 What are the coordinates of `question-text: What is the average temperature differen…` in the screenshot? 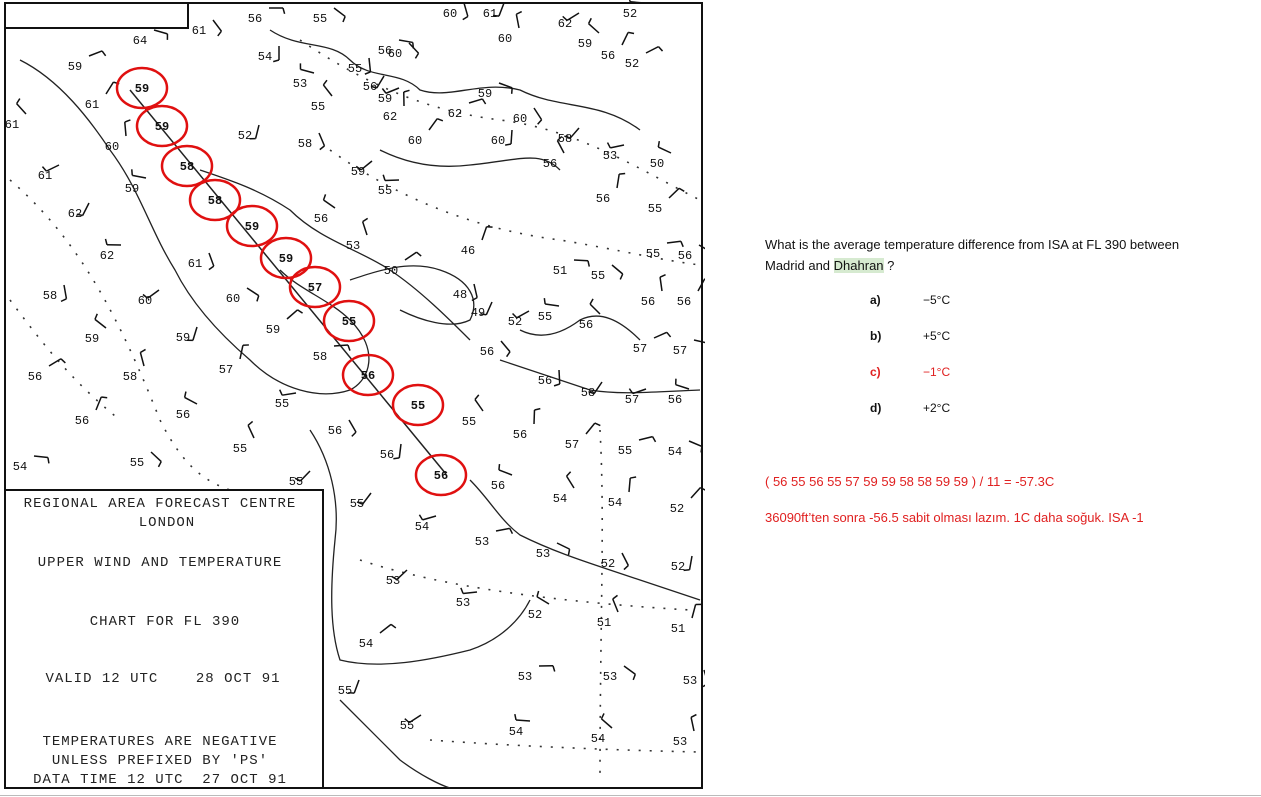 It's located at (972, 255).